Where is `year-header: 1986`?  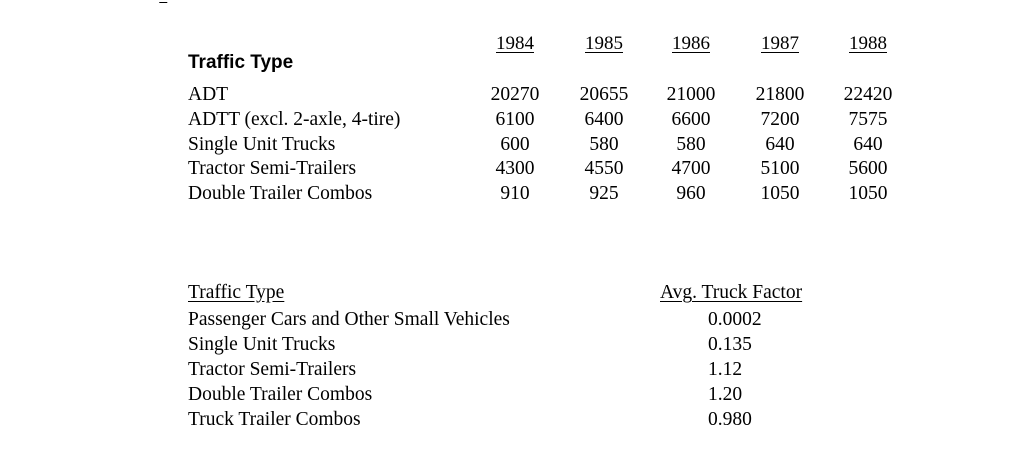
year-header: 1986 is located at coordinates (691, 43).